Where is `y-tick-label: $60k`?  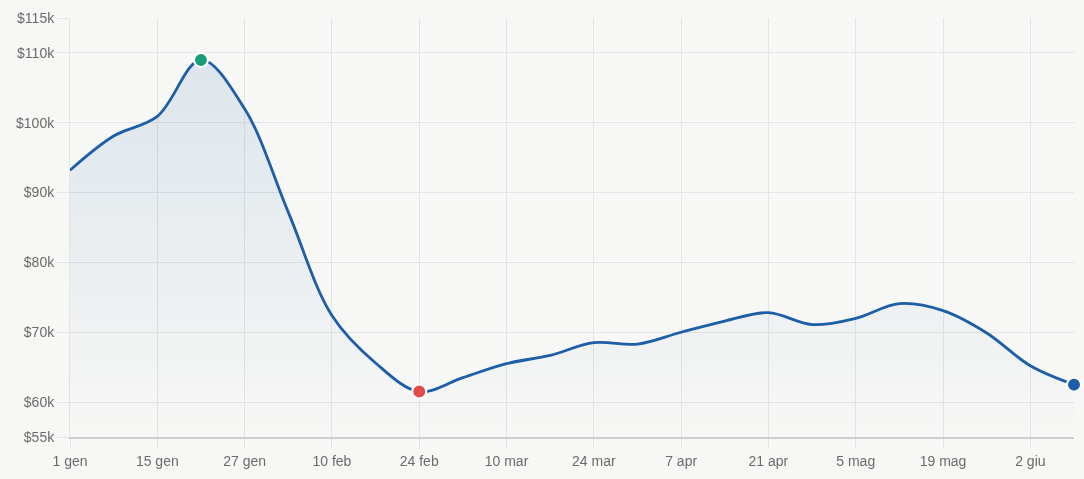
y-tick-label: $60k is located at coordinates (39, 401).